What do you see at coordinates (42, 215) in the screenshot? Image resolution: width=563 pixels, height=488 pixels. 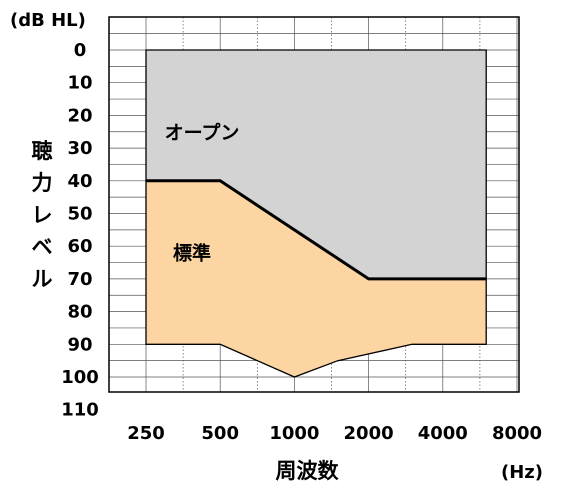 I see `y-axis-label-char: レ` at bounding box center [42, 215].